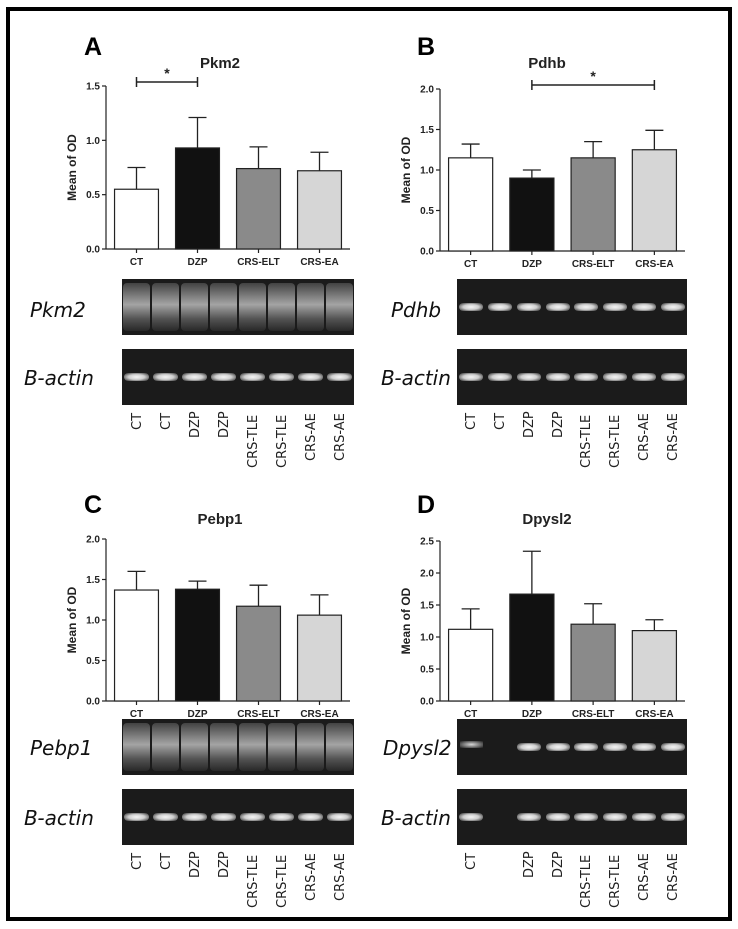 The image size is (738, 929). I want to click on western-blot-pdhb, so click(572, 307).